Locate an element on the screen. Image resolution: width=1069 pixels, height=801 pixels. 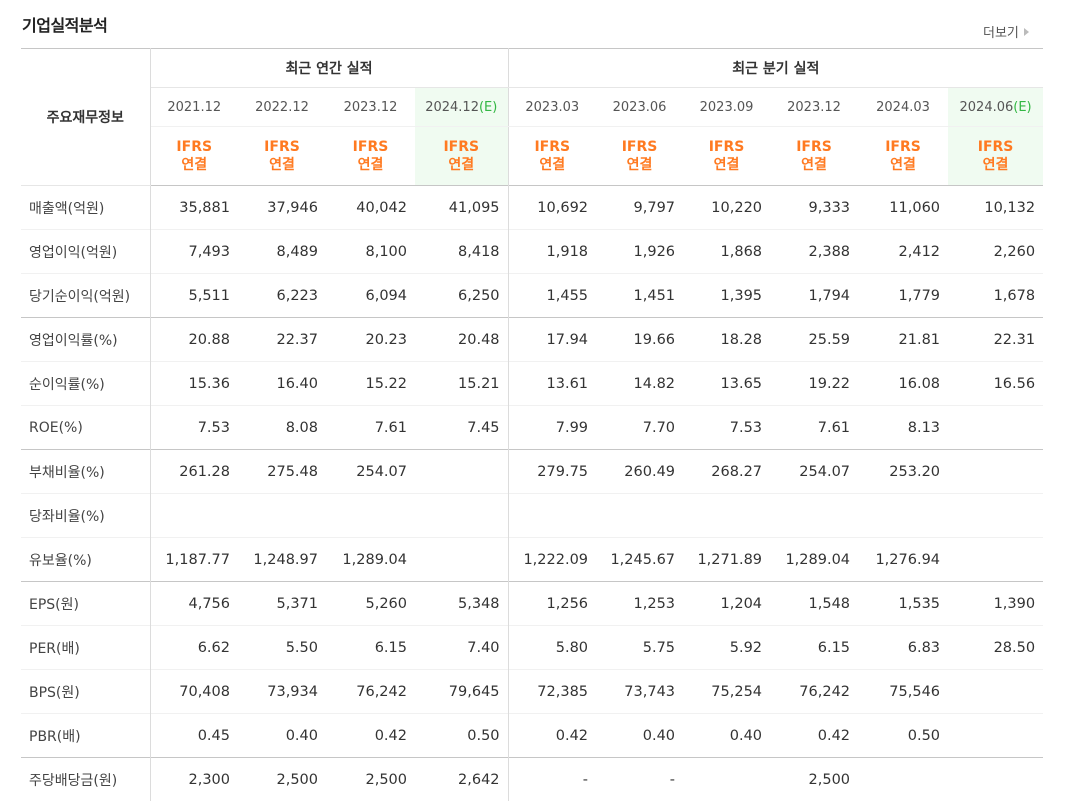
period-header: 2021.12 is located at coordinates (194, 107).